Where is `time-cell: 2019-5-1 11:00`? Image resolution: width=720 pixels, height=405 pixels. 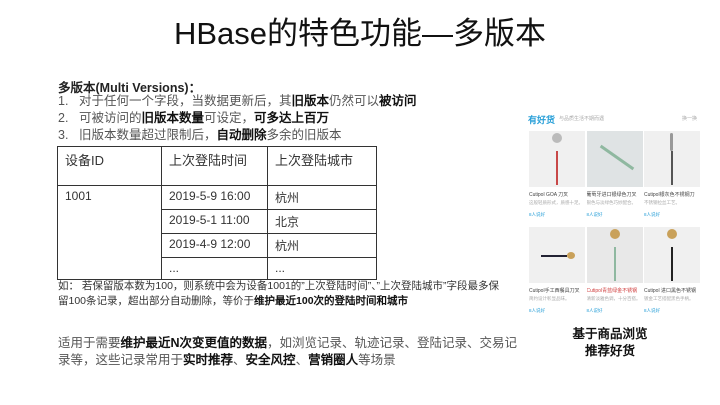
time-cell: 2019-5-1 11:00 is located at coordinates (214, 221).